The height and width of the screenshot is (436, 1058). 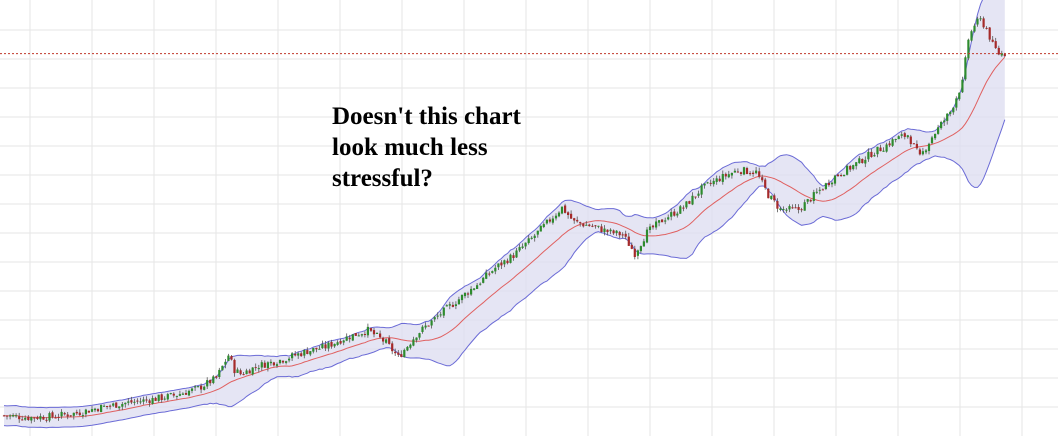 I want to click on annotation-line: look much less, so click(x=410, y=147).